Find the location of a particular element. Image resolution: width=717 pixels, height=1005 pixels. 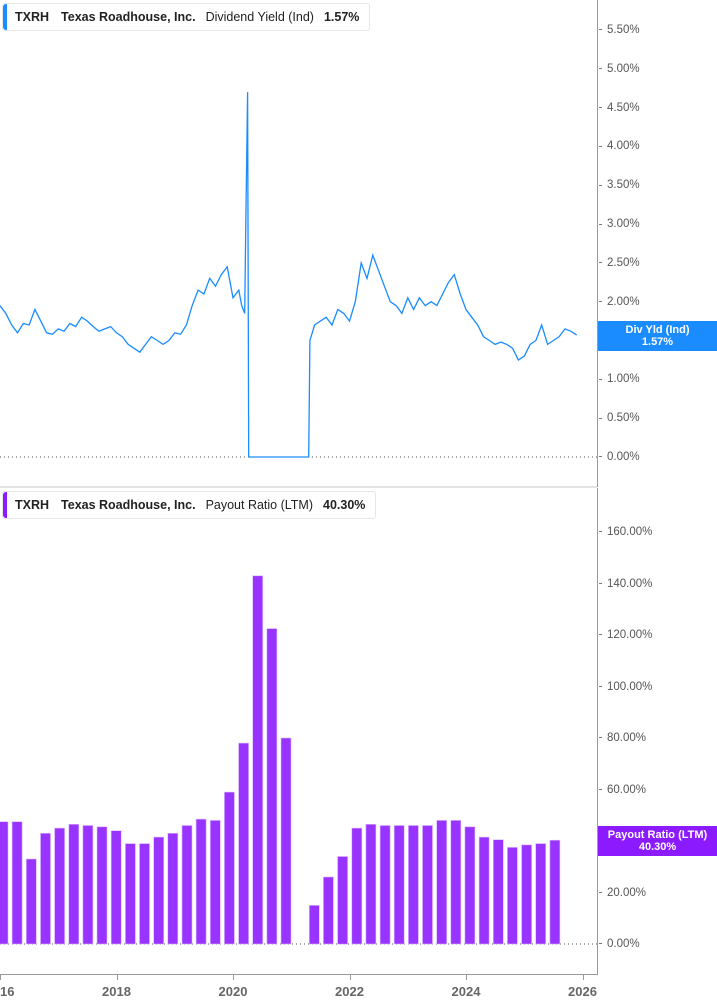

y-tick-label: 80.00% is located at coordinates (622, 738).